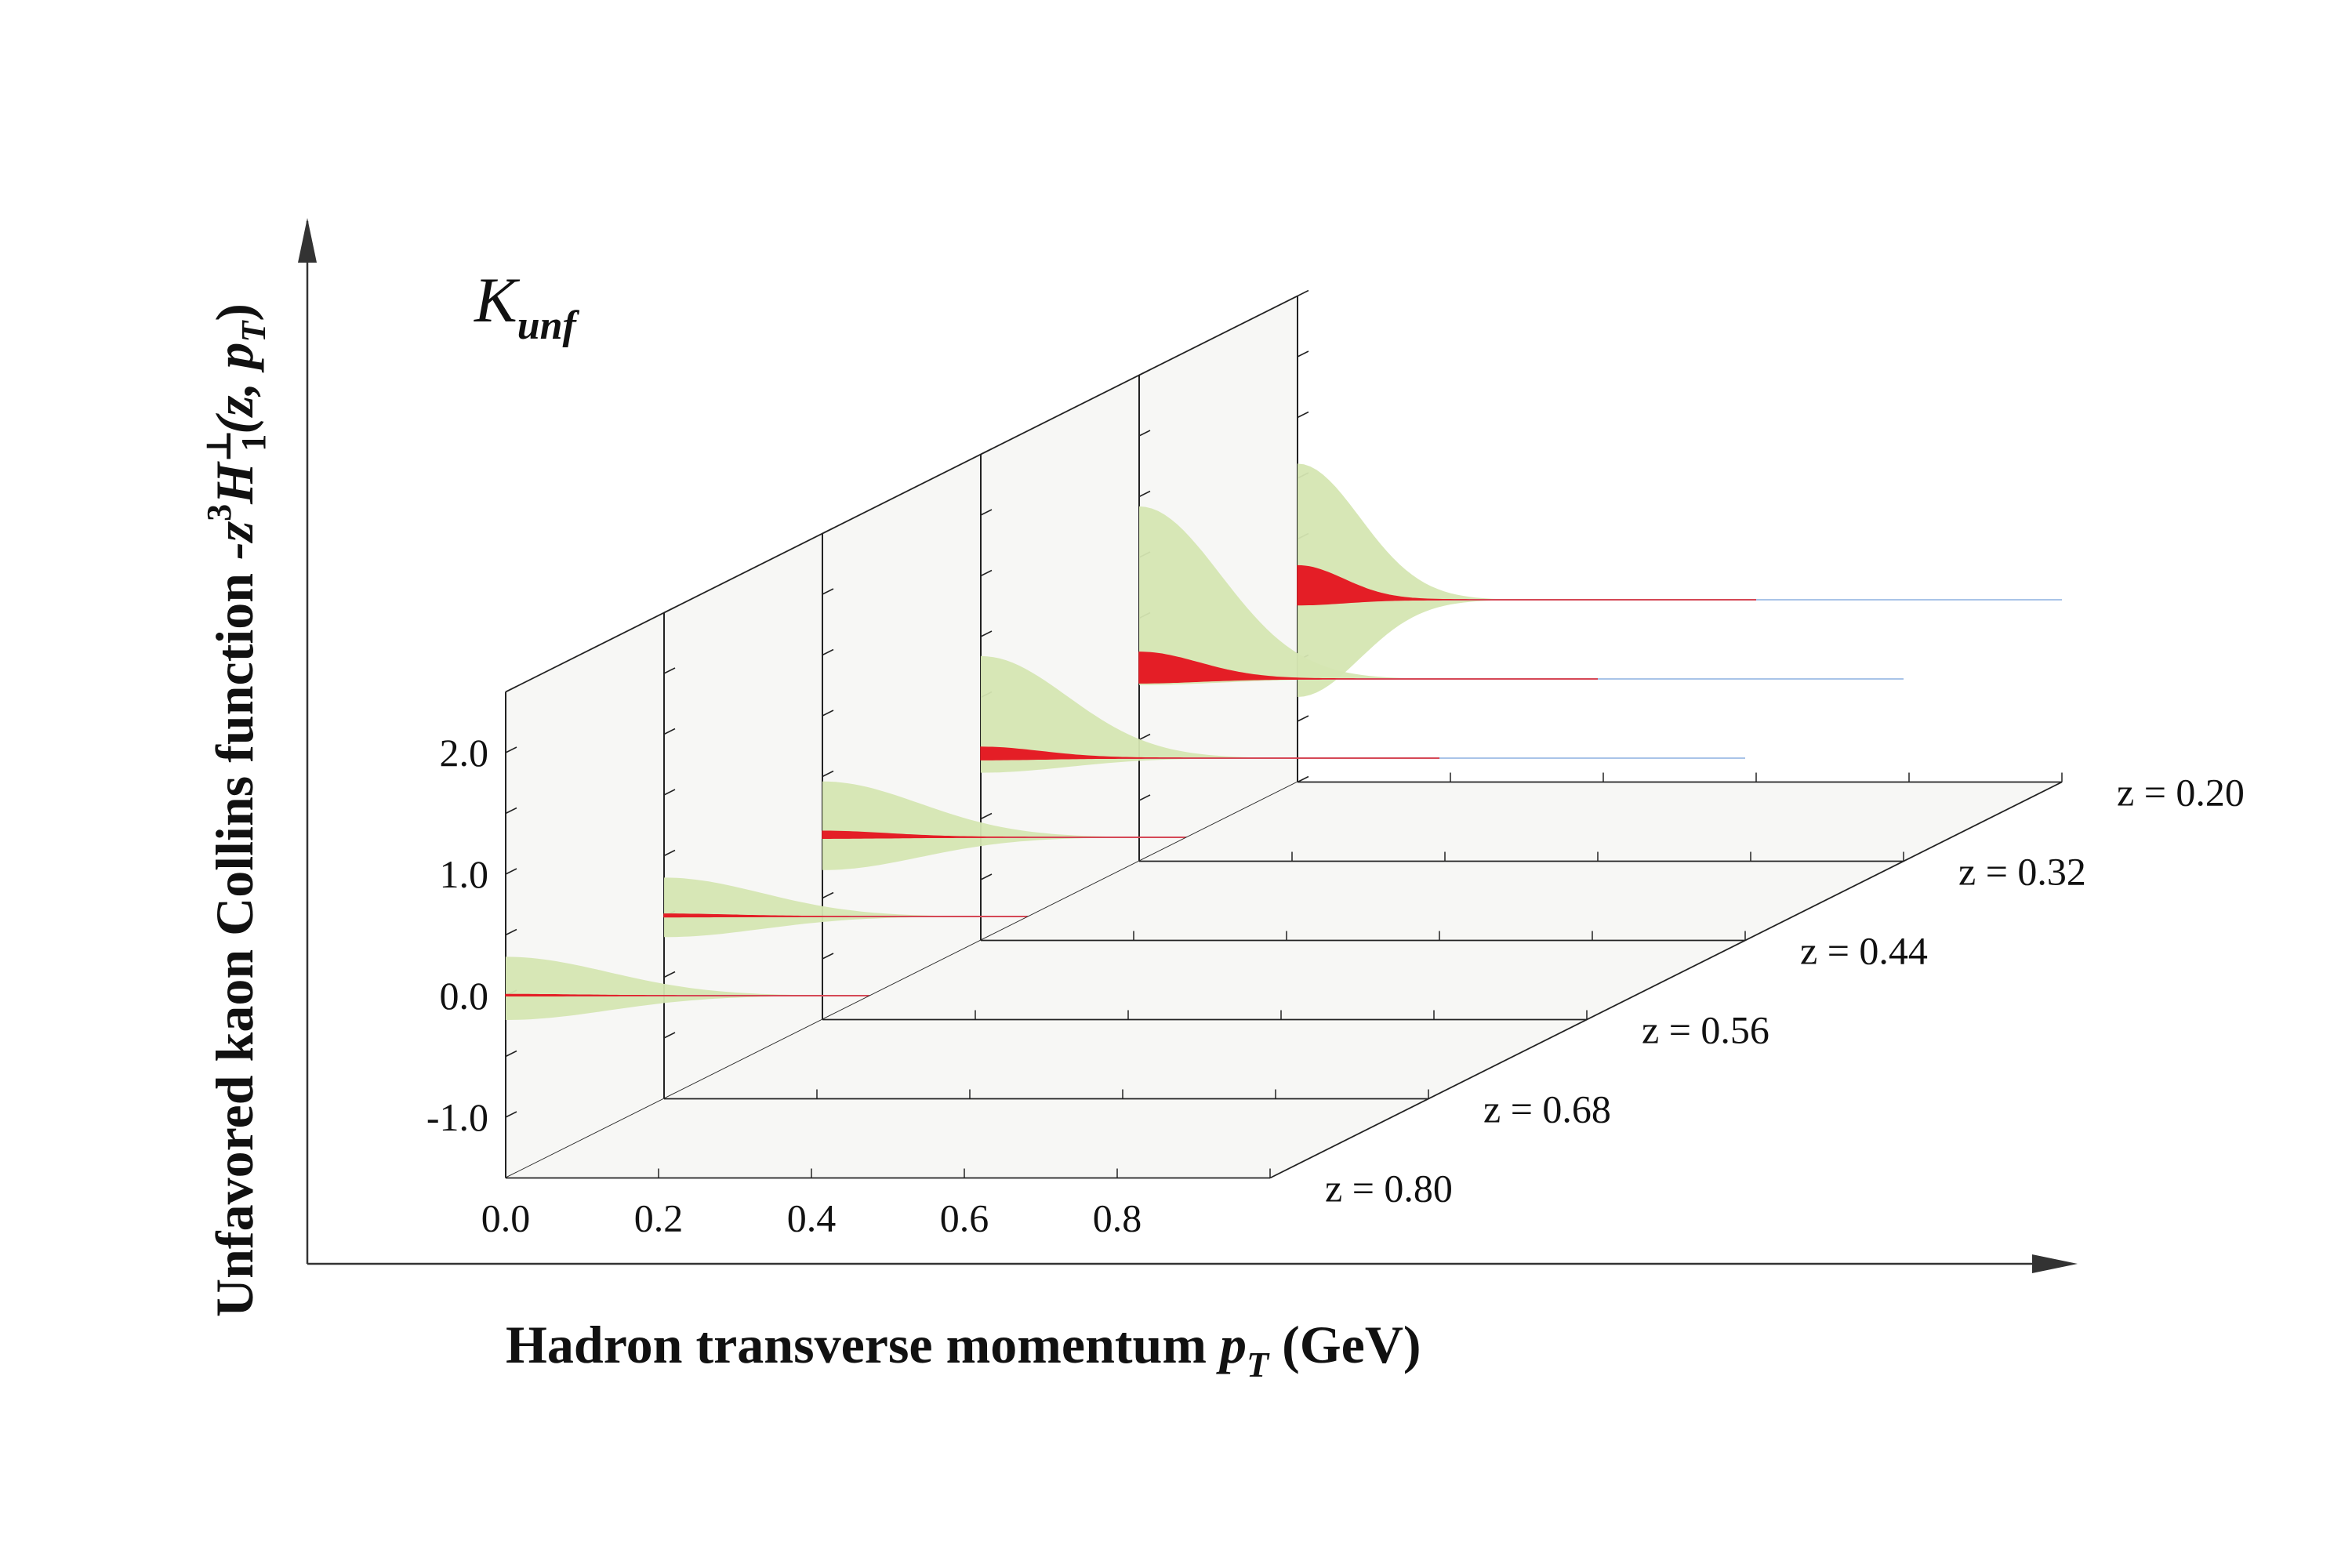  What do you see at coordinates (1706, 1030) in the screenshot?
I see `z-label: z = 0.56` at bounding box center [1706, 1030].